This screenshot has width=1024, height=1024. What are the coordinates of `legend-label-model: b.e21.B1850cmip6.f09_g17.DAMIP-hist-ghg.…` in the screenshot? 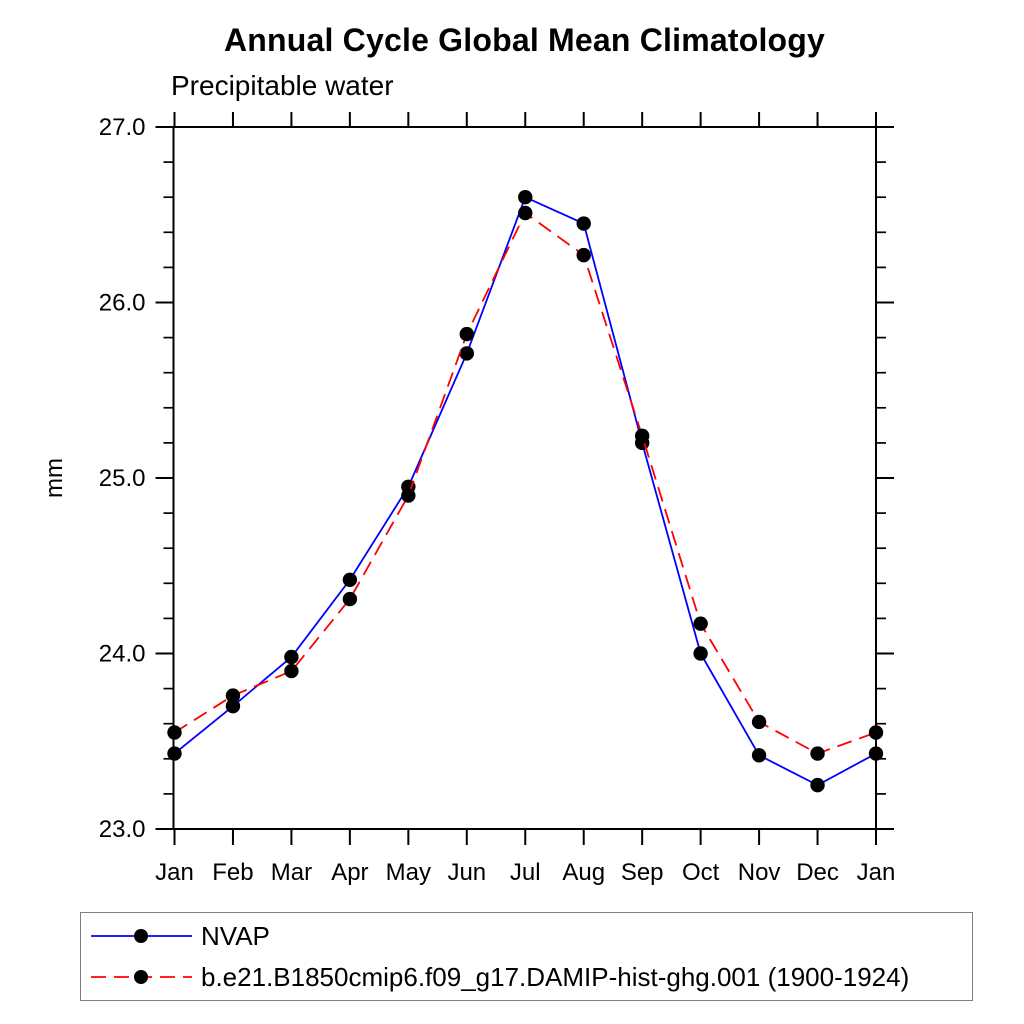 It's located at (555, 976).